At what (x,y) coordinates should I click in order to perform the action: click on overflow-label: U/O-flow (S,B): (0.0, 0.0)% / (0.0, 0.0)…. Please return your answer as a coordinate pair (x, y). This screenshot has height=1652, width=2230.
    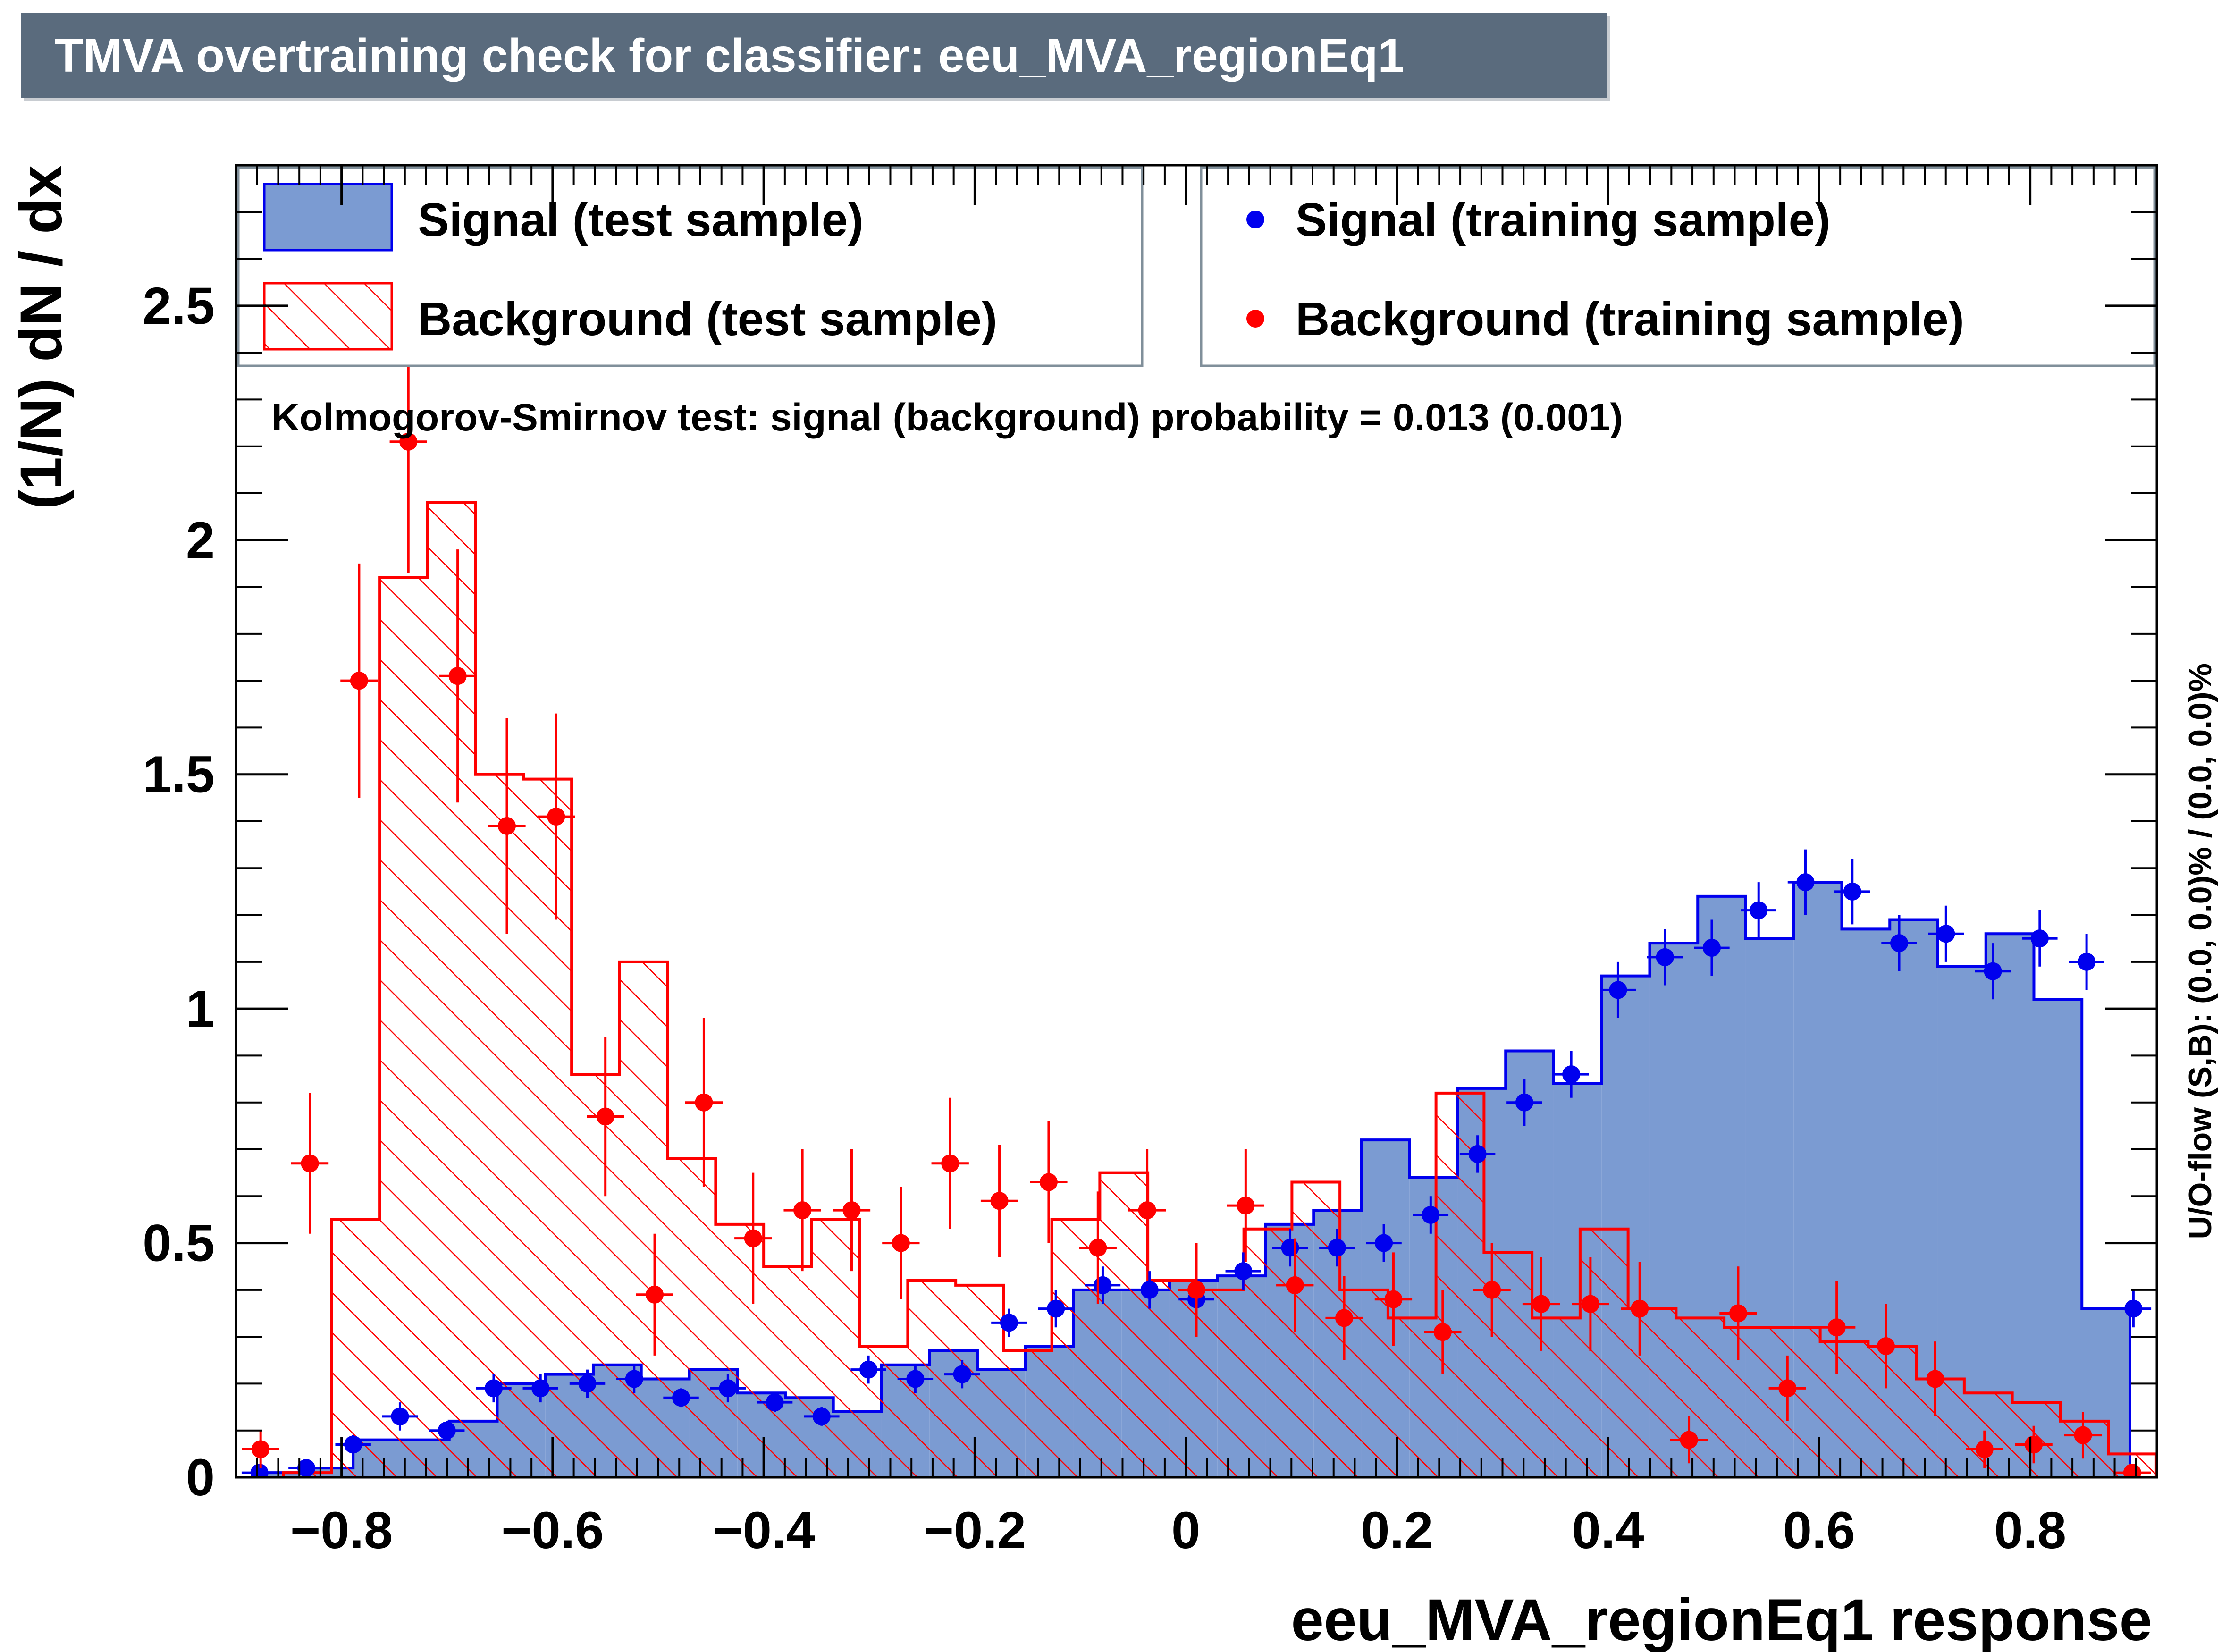
    Looking at the image, I should click on (2200, 951).